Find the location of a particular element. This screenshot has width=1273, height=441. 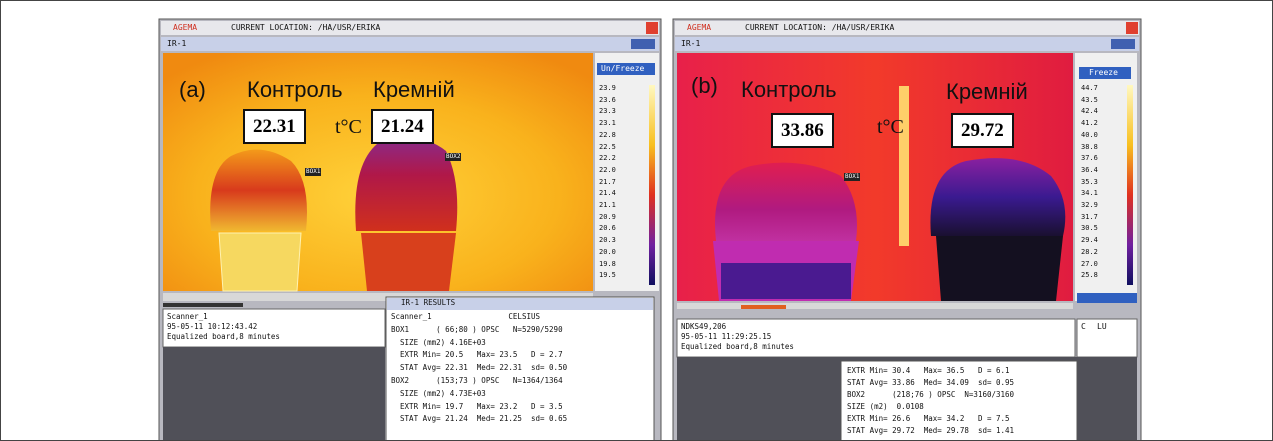

scale-label: 38.8 is located at coordinates (1089, 146).